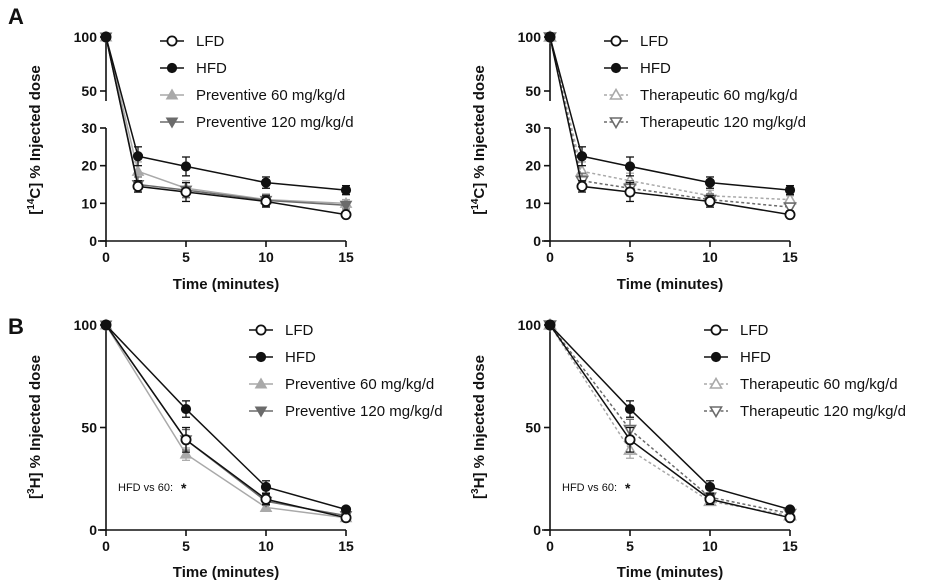 The height and width of the screenshot is (585, 932). What do you see at coordinates (184, 488) in the screenshot?
I see `annotation-mark: *` at bounding box center [184, 488].